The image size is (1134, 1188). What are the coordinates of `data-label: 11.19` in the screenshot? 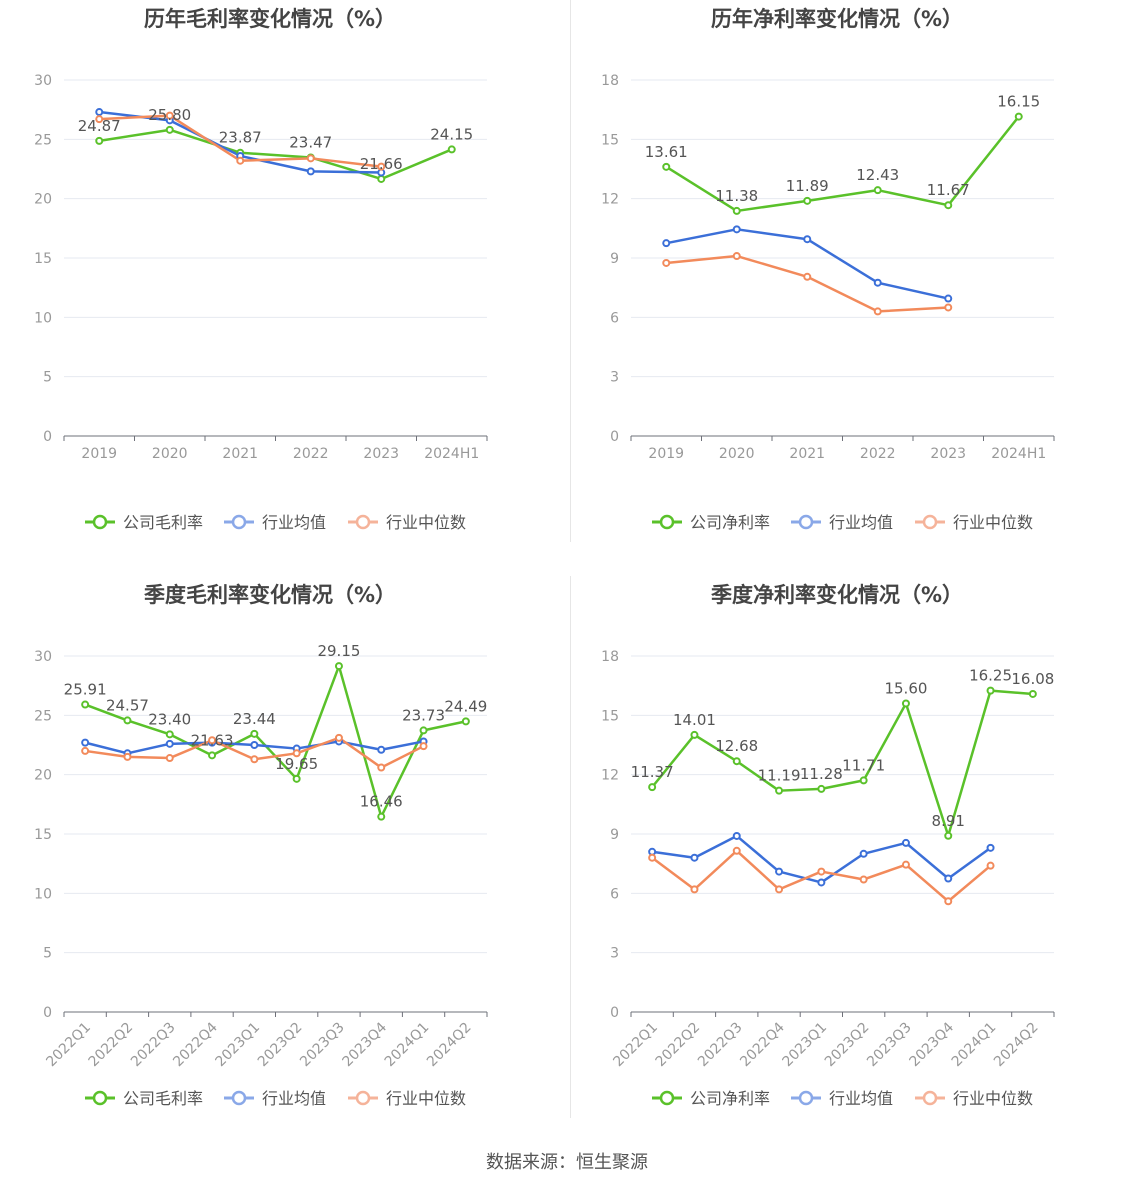 It's located at (779, 776).